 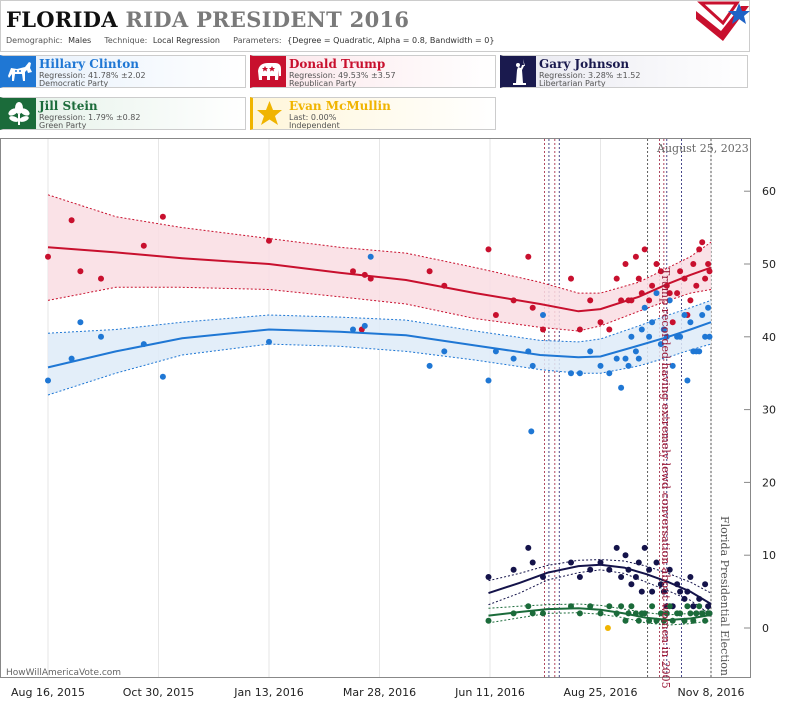 I want to click on gary-johnson-lower-bound, so click(x=600, y=592).